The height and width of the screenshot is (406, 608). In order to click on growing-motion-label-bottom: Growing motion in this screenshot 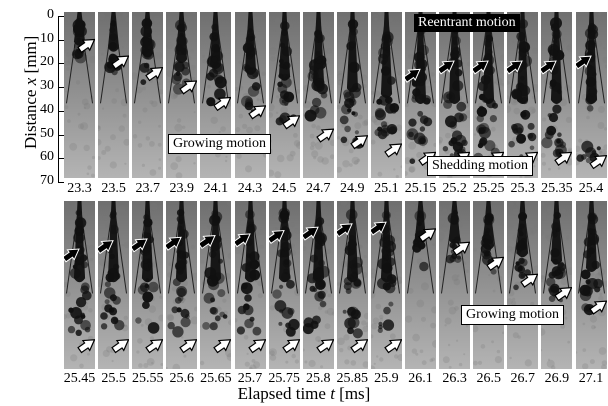, I will do `click(512, 315)`.